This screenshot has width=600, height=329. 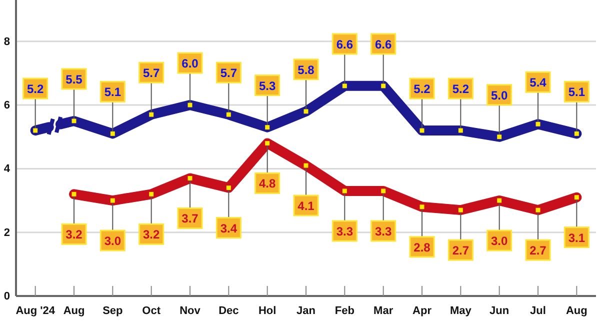 I want to click on x-tick-label: May, so click(x=461, y=310).